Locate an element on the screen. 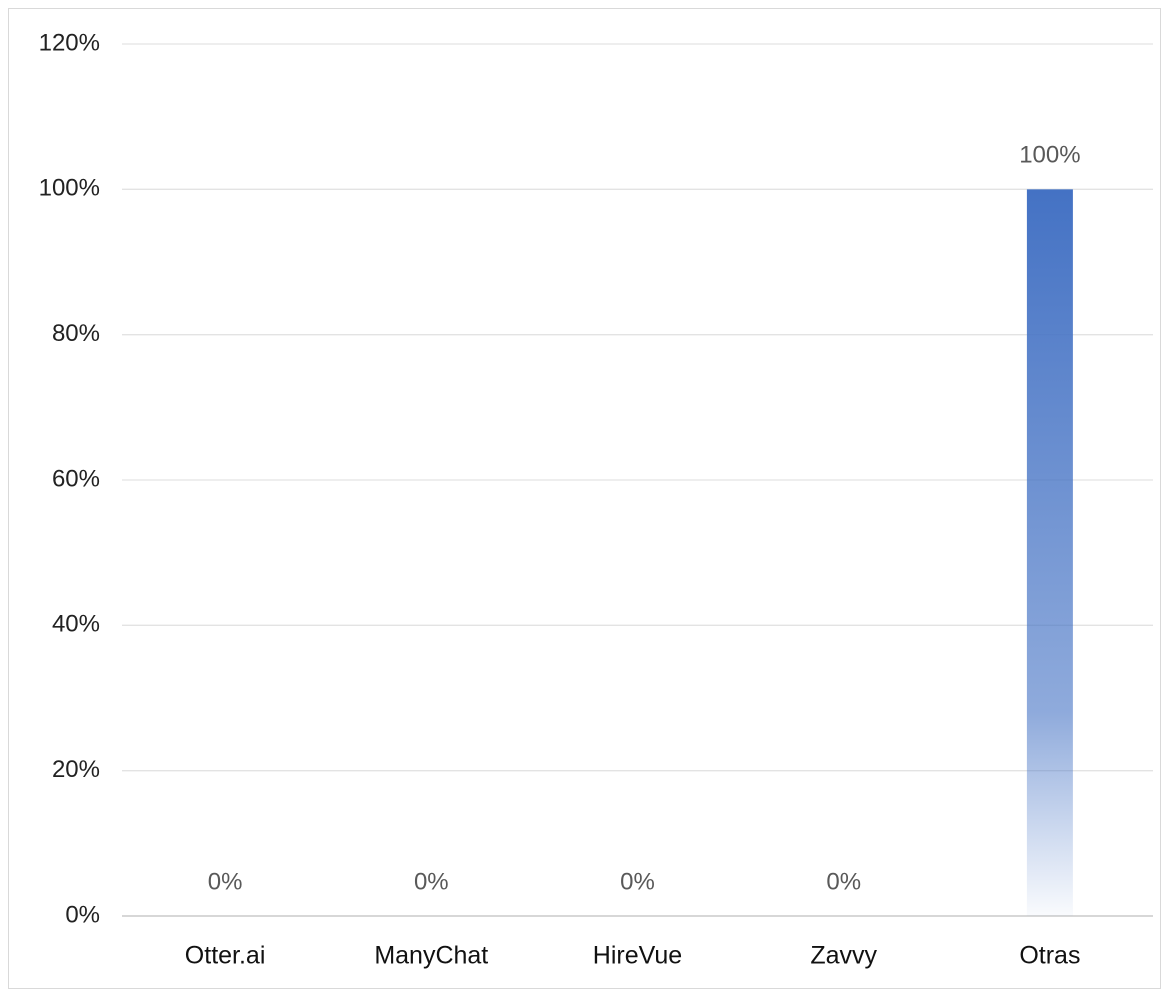 This screenshot has height=992, width=1169. x-tick-label: Otter.ai is located at coordinates (225, 956).